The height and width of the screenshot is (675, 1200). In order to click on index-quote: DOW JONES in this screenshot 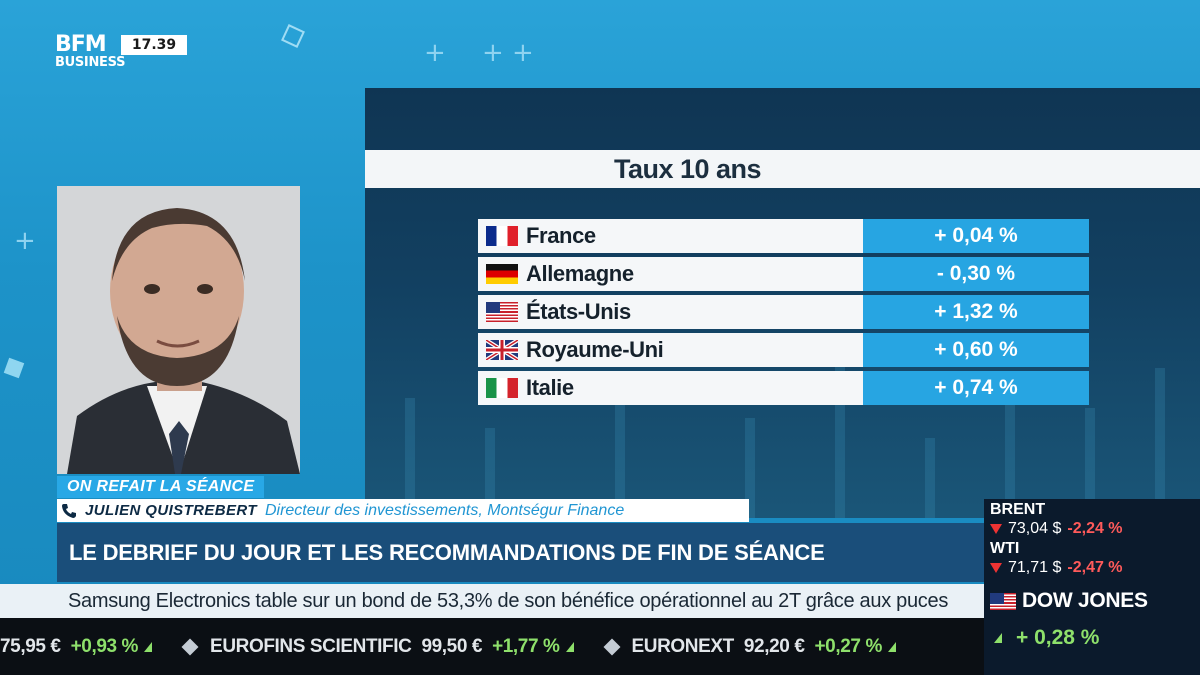, I will do `click(1092, 601)`.